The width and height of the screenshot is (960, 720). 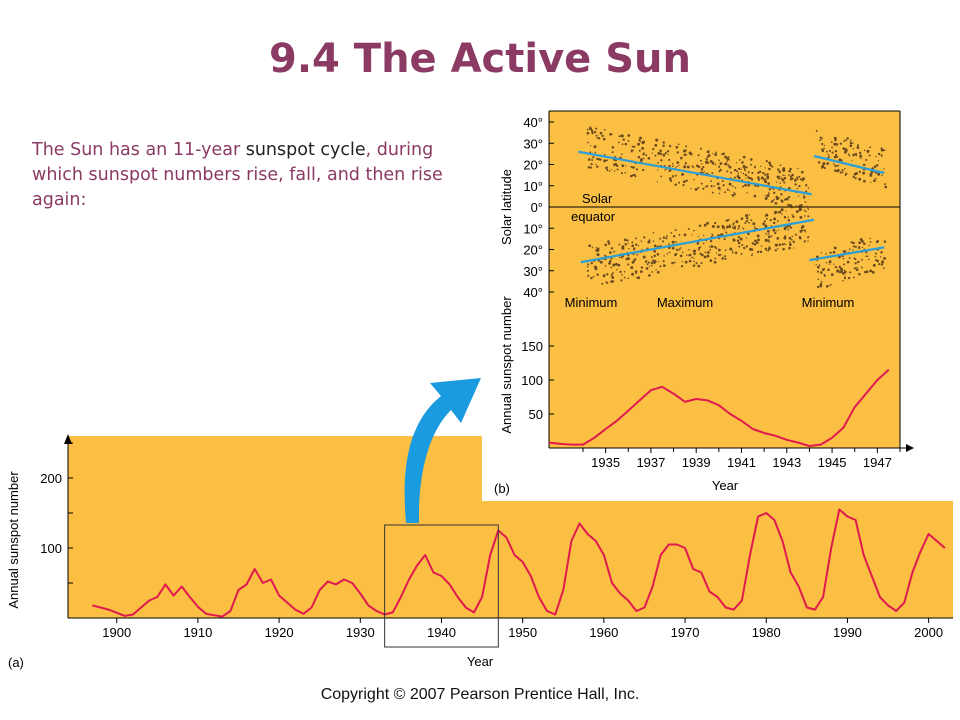 What do you see at coordinates (928, 632) in the screenshot?
I see `panel-a-x-tick-label: 2000` at bounding box center [928, 632].